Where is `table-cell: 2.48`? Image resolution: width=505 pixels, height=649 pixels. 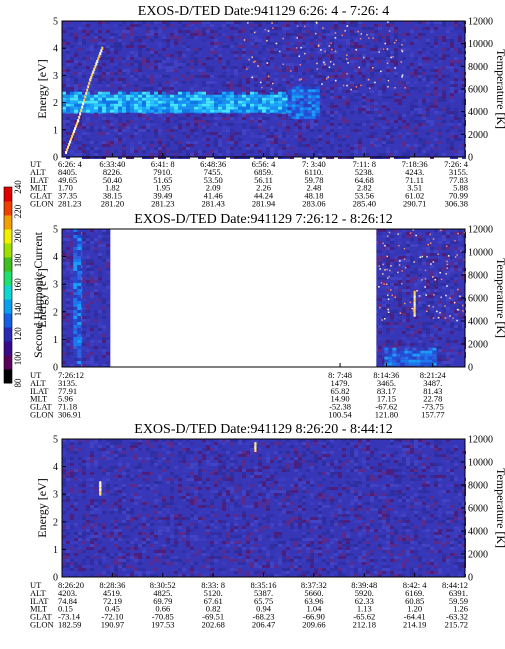 table-cell: 2.48 is located at coordinates (313, 188).